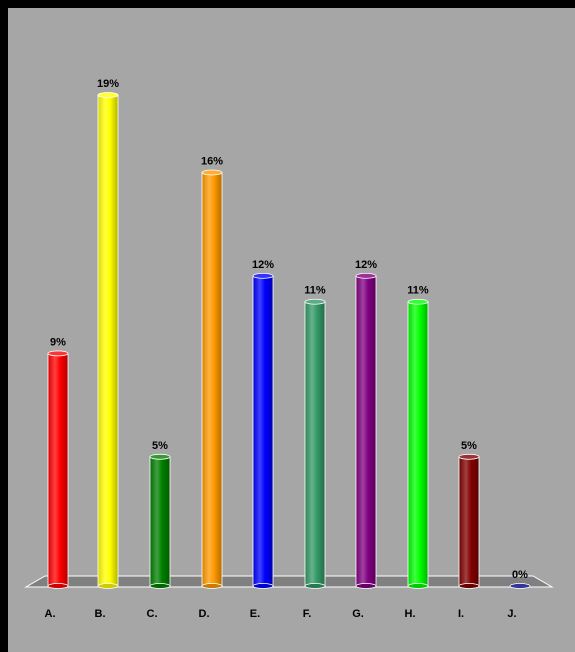 The width and height of the screenshot is (575, 652). I want to click on bar-cap-h, so click(418, 301).